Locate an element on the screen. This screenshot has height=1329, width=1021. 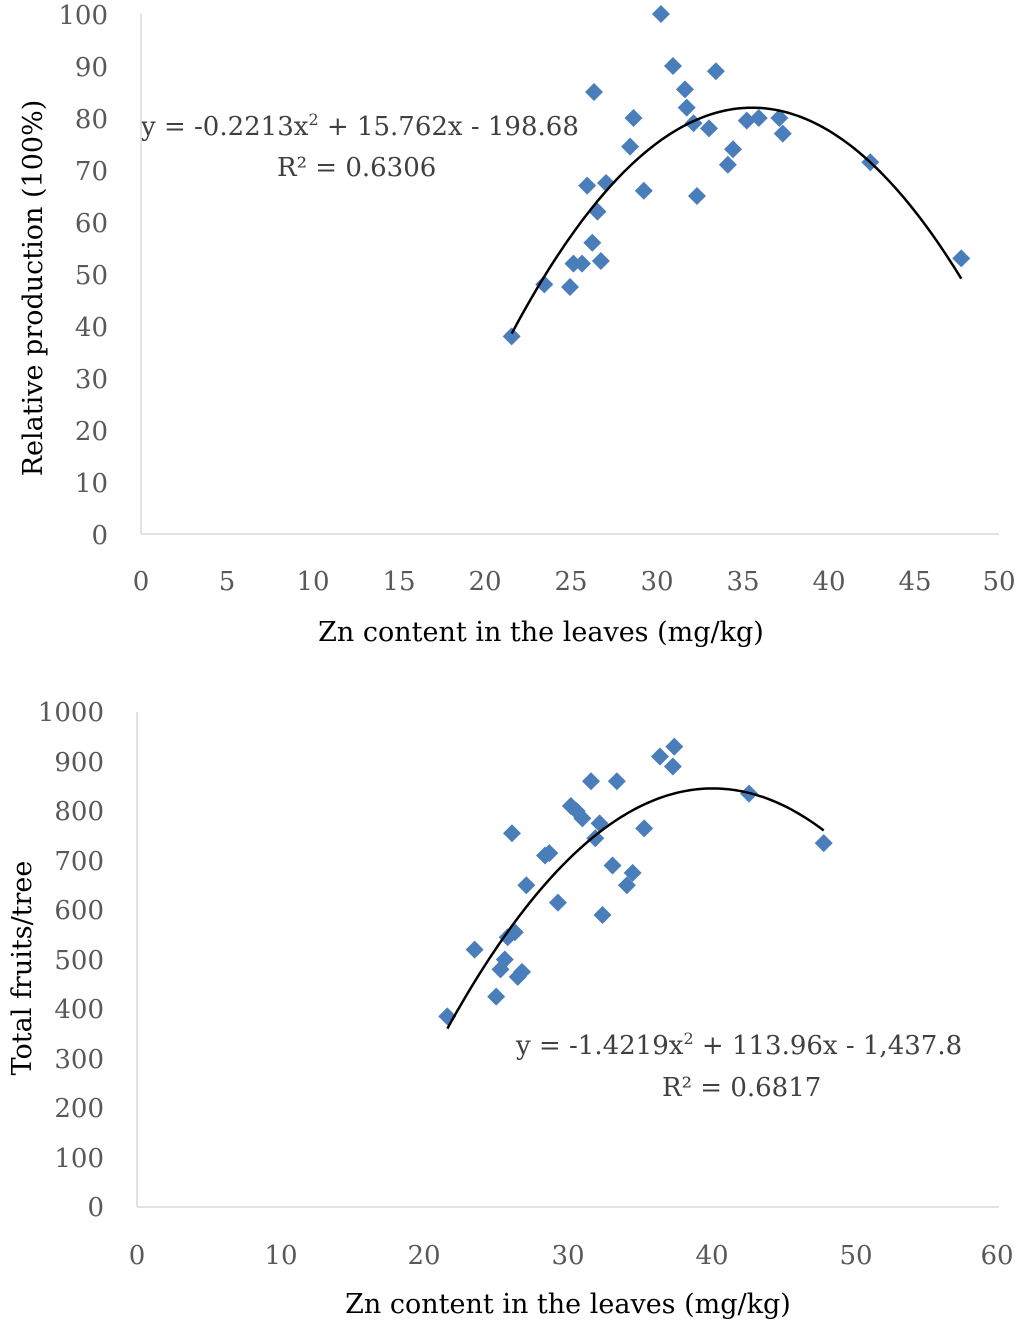
y-tick-label: 90 is located at coordinates (91, 68).